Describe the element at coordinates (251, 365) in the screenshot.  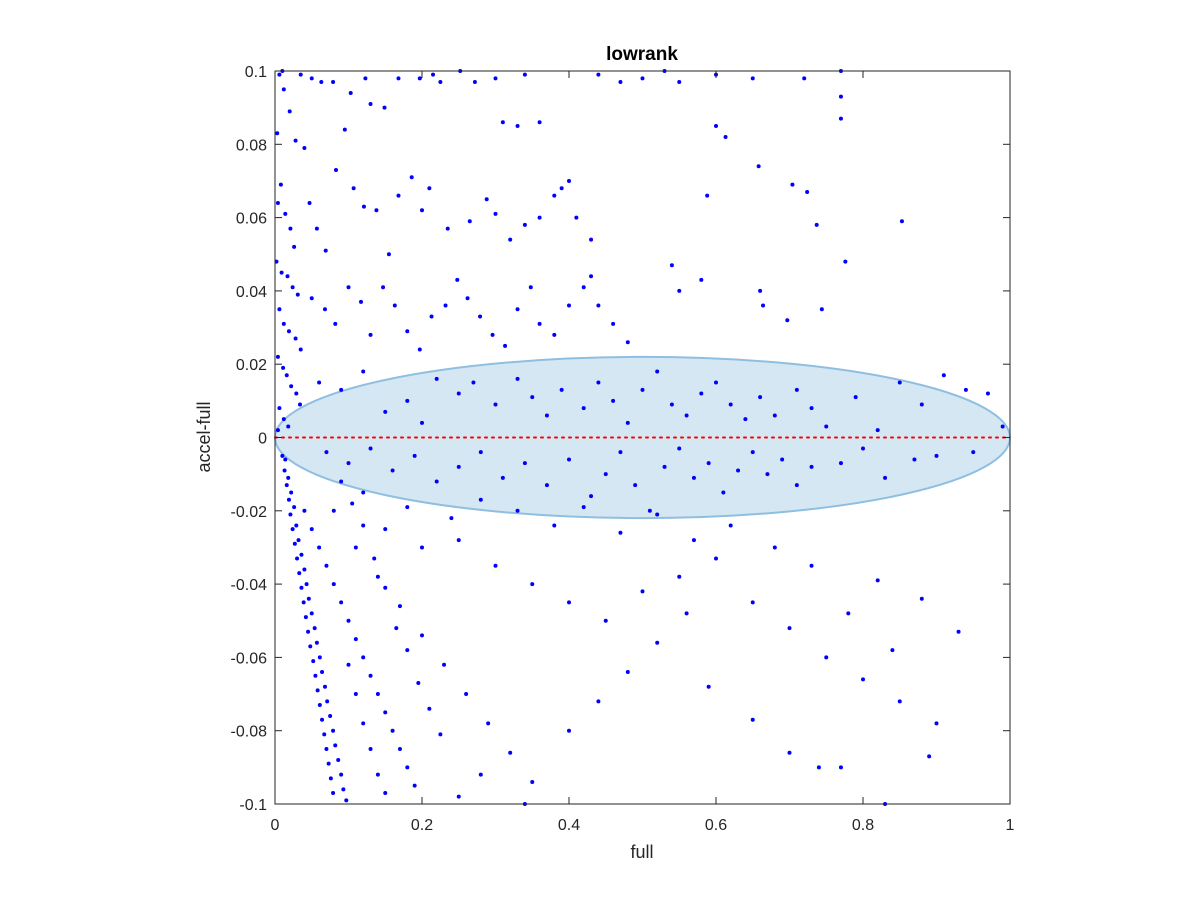
I see `y-tick-label: 0.02` at that location.